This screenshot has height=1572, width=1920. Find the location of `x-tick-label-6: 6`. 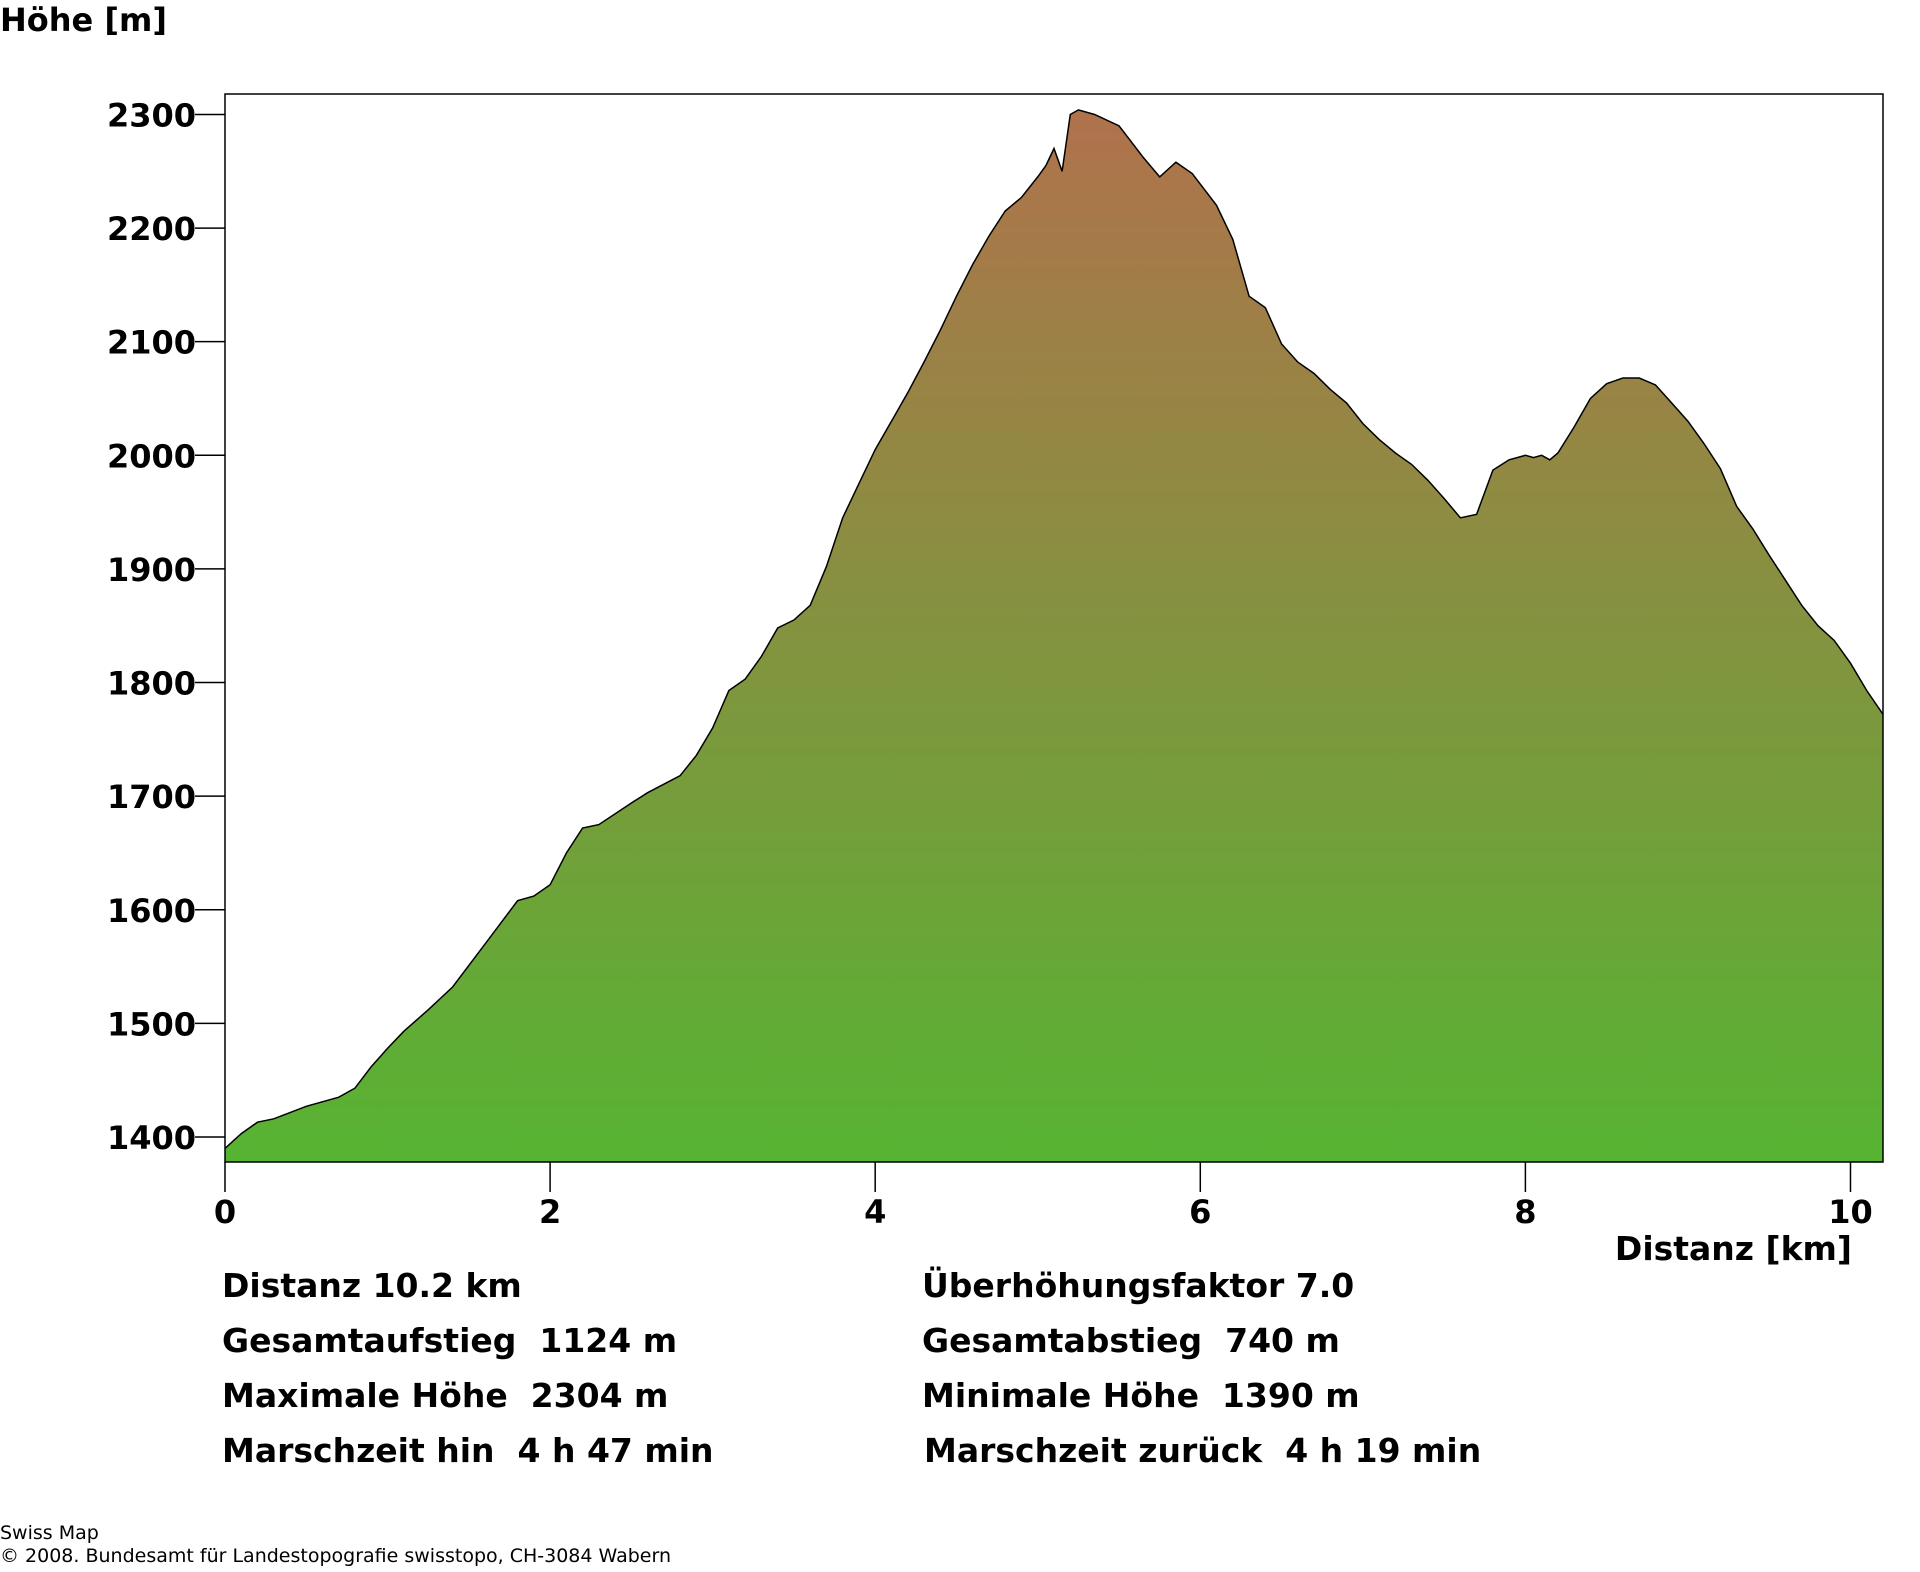

x-tick-label-6: 6 is located at coordinates (1200, 1212).